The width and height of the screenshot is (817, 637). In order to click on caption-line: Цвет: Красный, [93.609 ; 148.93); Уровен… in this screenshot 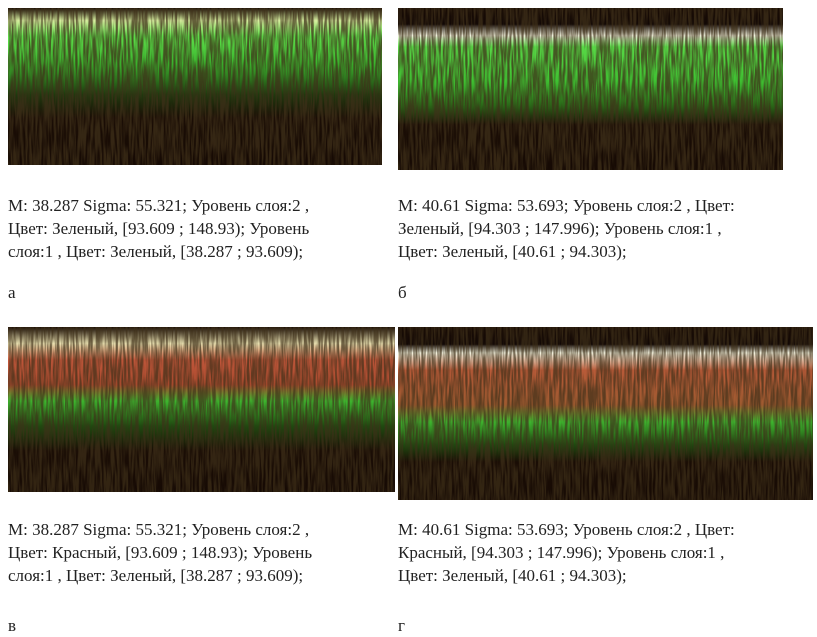, I will do `click(160, 552)`.